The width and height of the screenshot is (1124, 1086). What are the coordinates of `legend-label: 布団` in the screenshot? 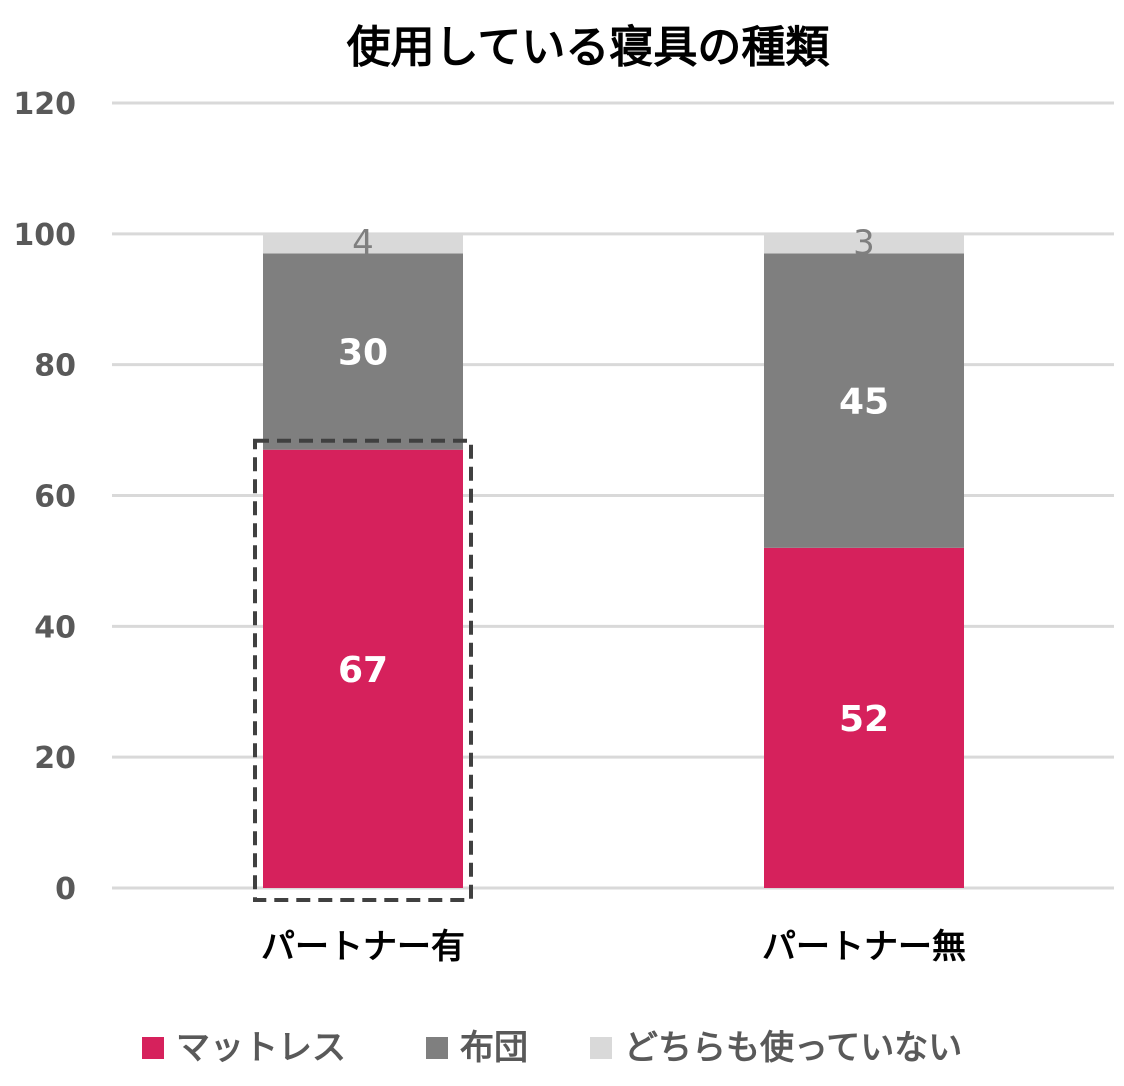 It's located at (494, 1048).